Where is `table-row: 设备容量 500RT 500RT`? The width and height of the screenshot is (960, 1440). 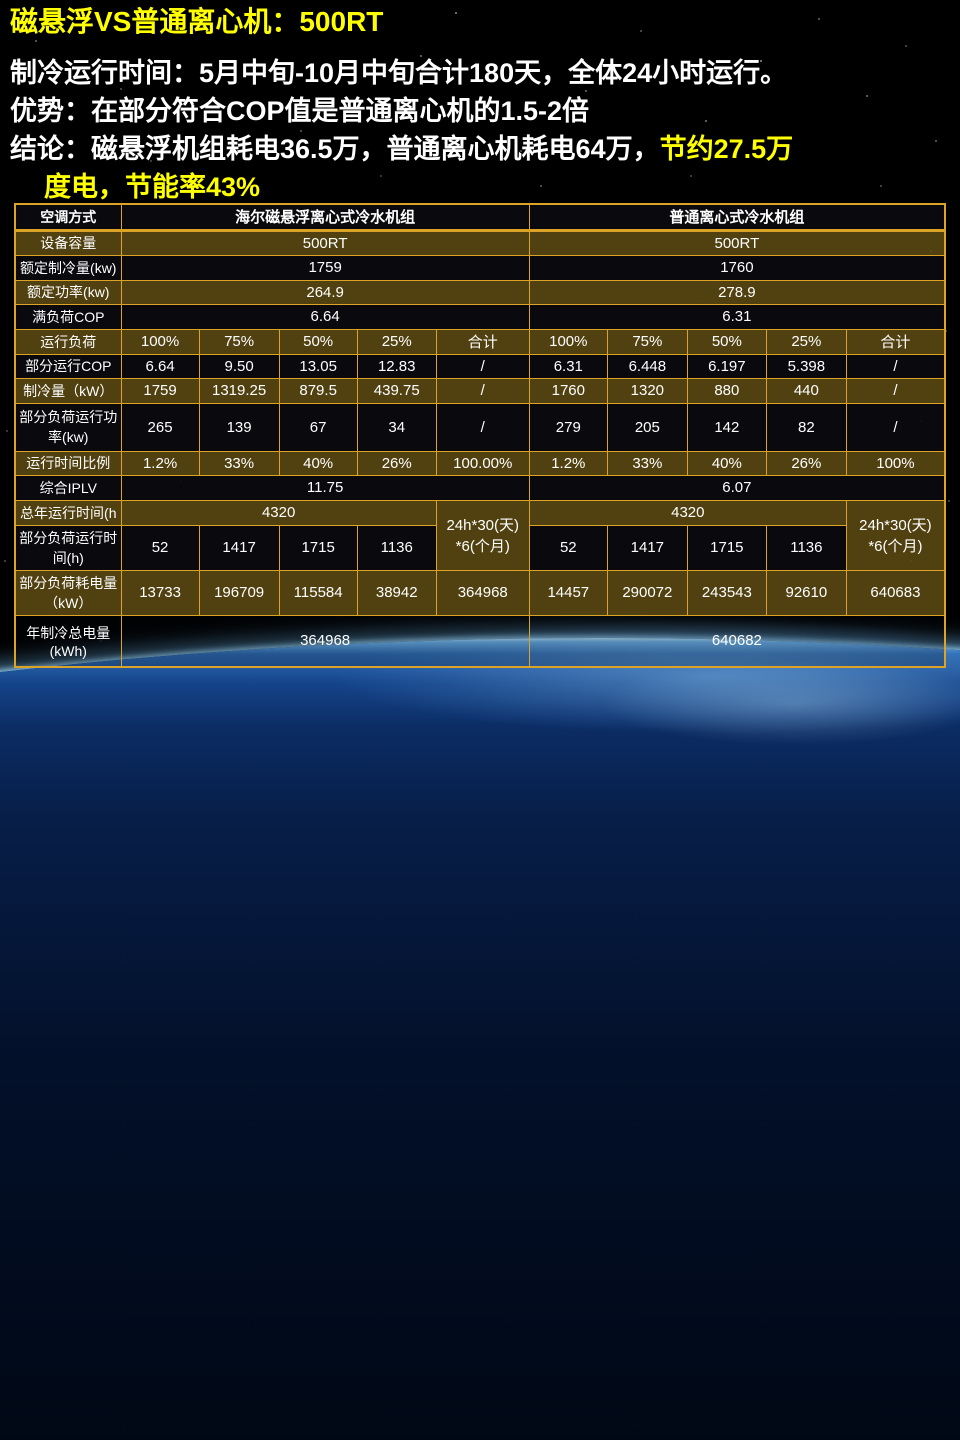 table-row: 设备容量 500RT 500RT is located at coordinates (480, 242).